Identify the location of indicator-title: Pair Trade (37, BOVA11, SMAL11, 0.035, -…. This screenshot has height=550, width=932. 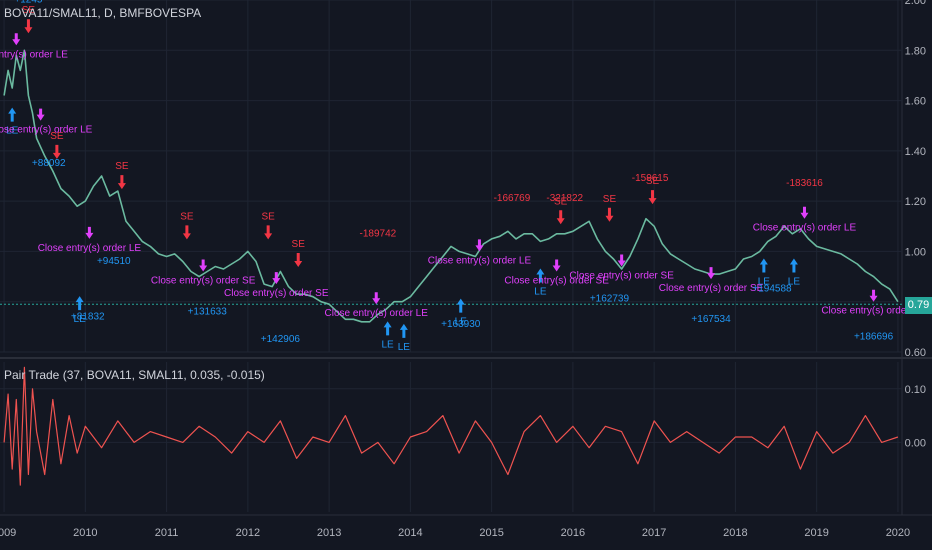
(134, 375).